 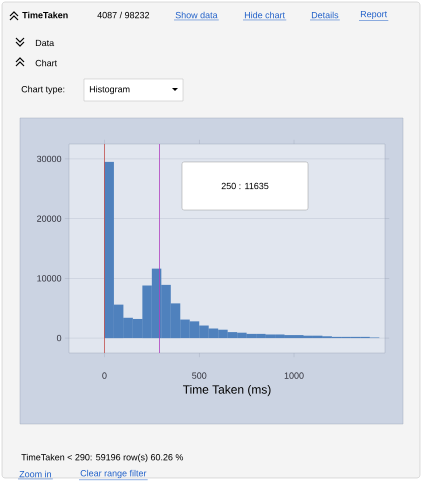 What do you see at coordinates (110, 90) in the screenshot?
I see `text: Histogram` at bounding box center [110, 90].